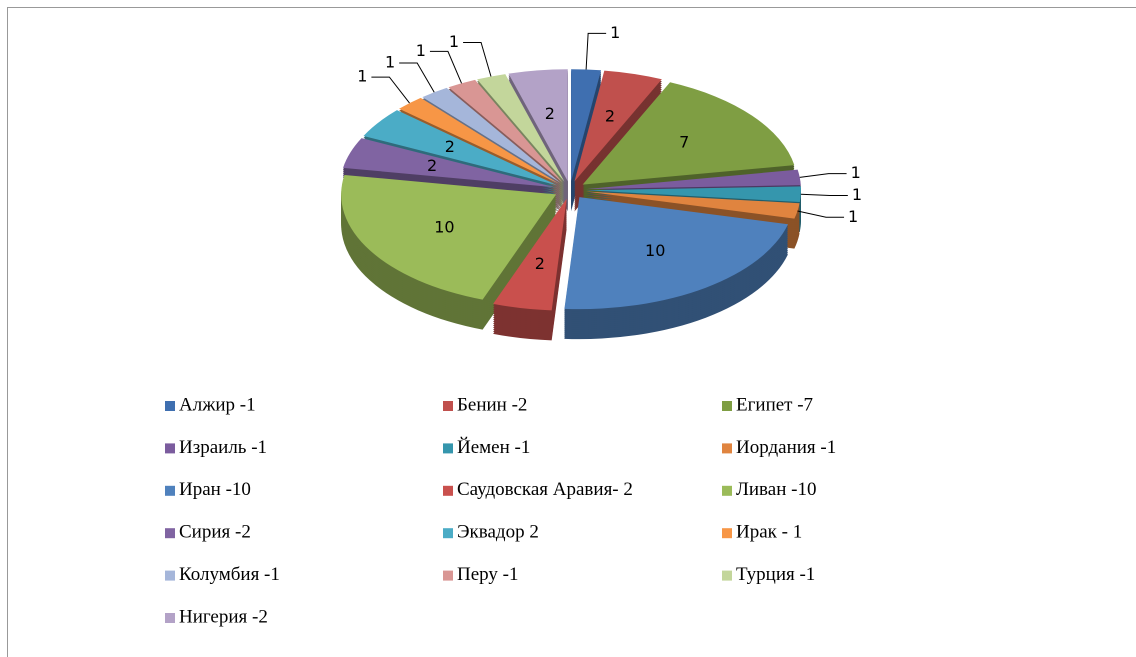 The width and height of the screenshot is (1136, 657). Describe the element at coordinates (492, 404) in the screenshot. I see `legend-label: Бенин -2` at that location.